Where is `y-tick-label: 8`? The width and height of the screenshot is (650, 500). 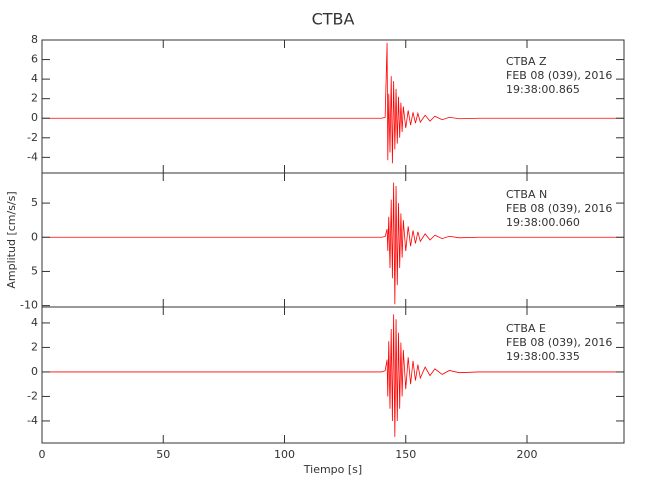 y-tick-label: 8 is located at coordinates (34, 39).